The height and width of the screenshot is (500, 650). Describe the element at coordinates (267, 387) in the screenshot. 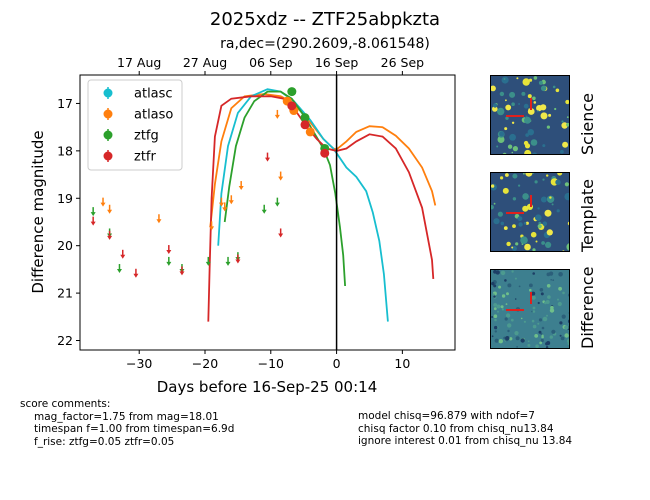

I see `x-axis-label: Days before 16-Sep-25 00:14` at that location.